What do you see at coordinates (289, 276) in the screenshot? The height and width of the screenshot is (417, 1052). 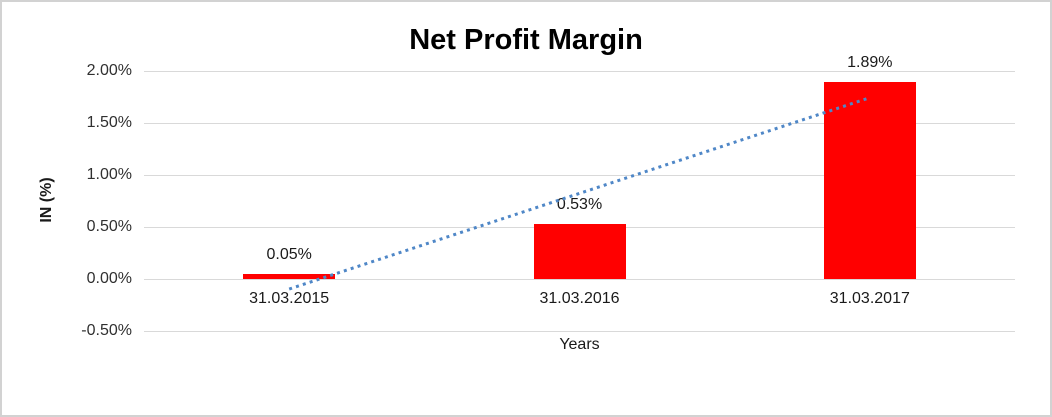 I see `bar-31.03.2015` at bounding box center [289, 276].